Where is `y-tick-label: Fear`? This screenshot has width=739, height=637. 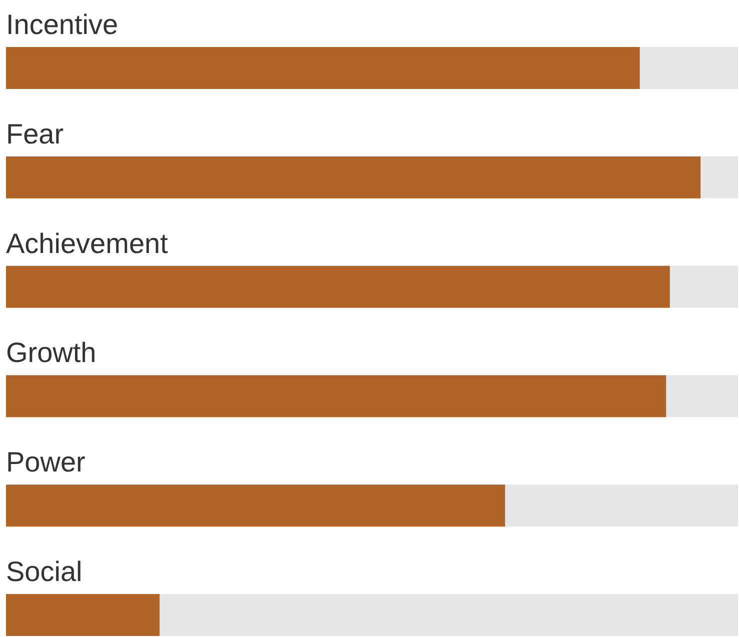 y-tick-label: Fear is located at coordinates (35, 134).